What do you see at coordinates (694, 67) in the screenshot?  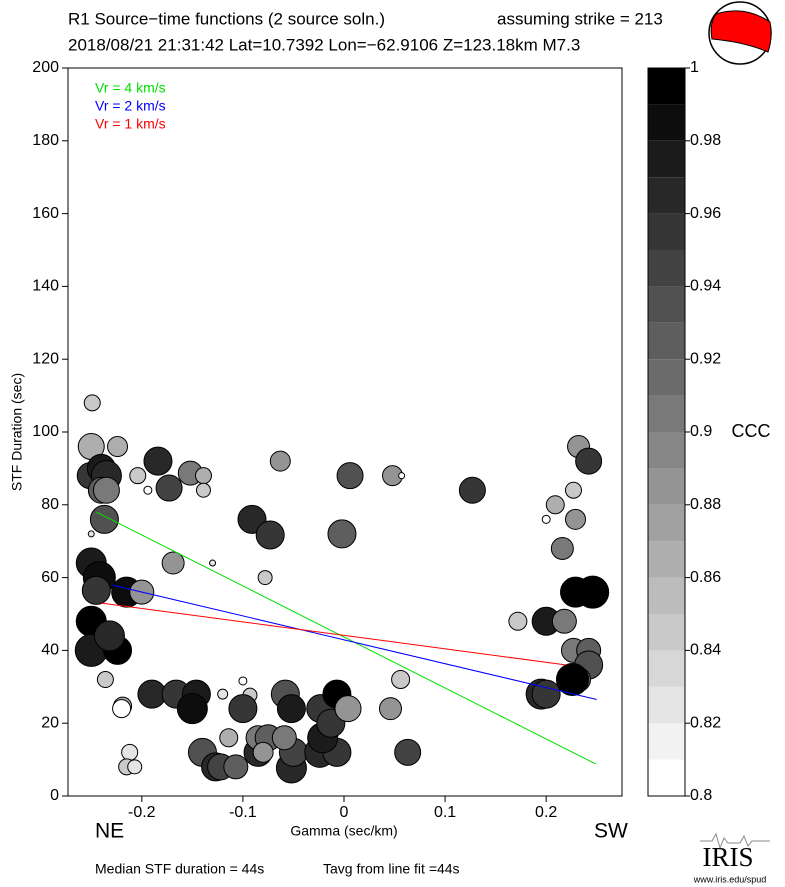 I see `colorbar-tick-label: 1` at bounding box center [694, 67].